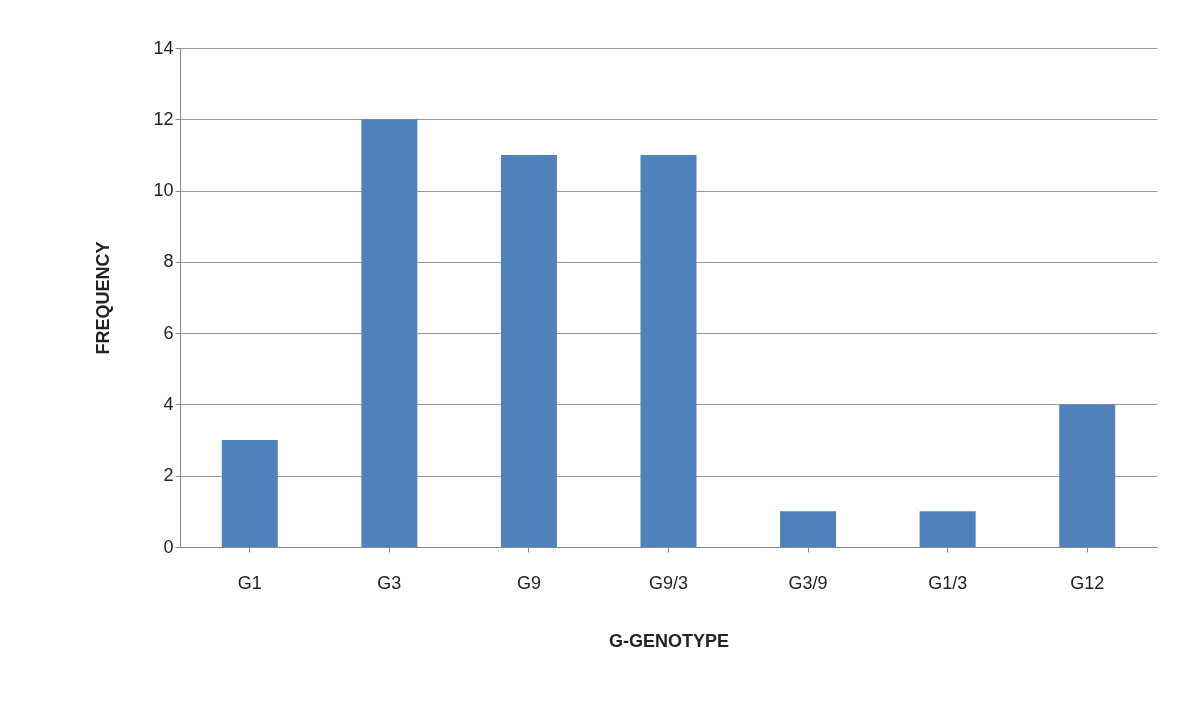  Describe the element at coordinates (528, 582) in the screenshot. I see `x-tick-label: G9` at that location.